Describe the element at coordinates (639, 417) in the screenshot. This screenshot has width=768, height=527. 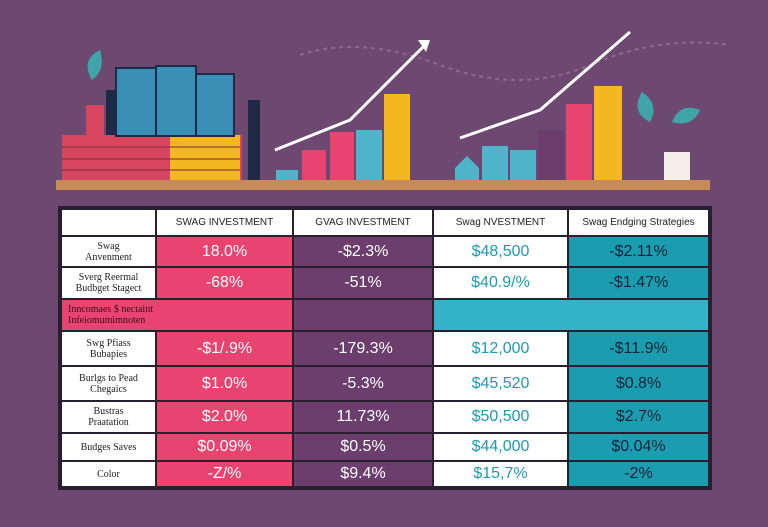
I see `value-cell: $2.7%` at that location.